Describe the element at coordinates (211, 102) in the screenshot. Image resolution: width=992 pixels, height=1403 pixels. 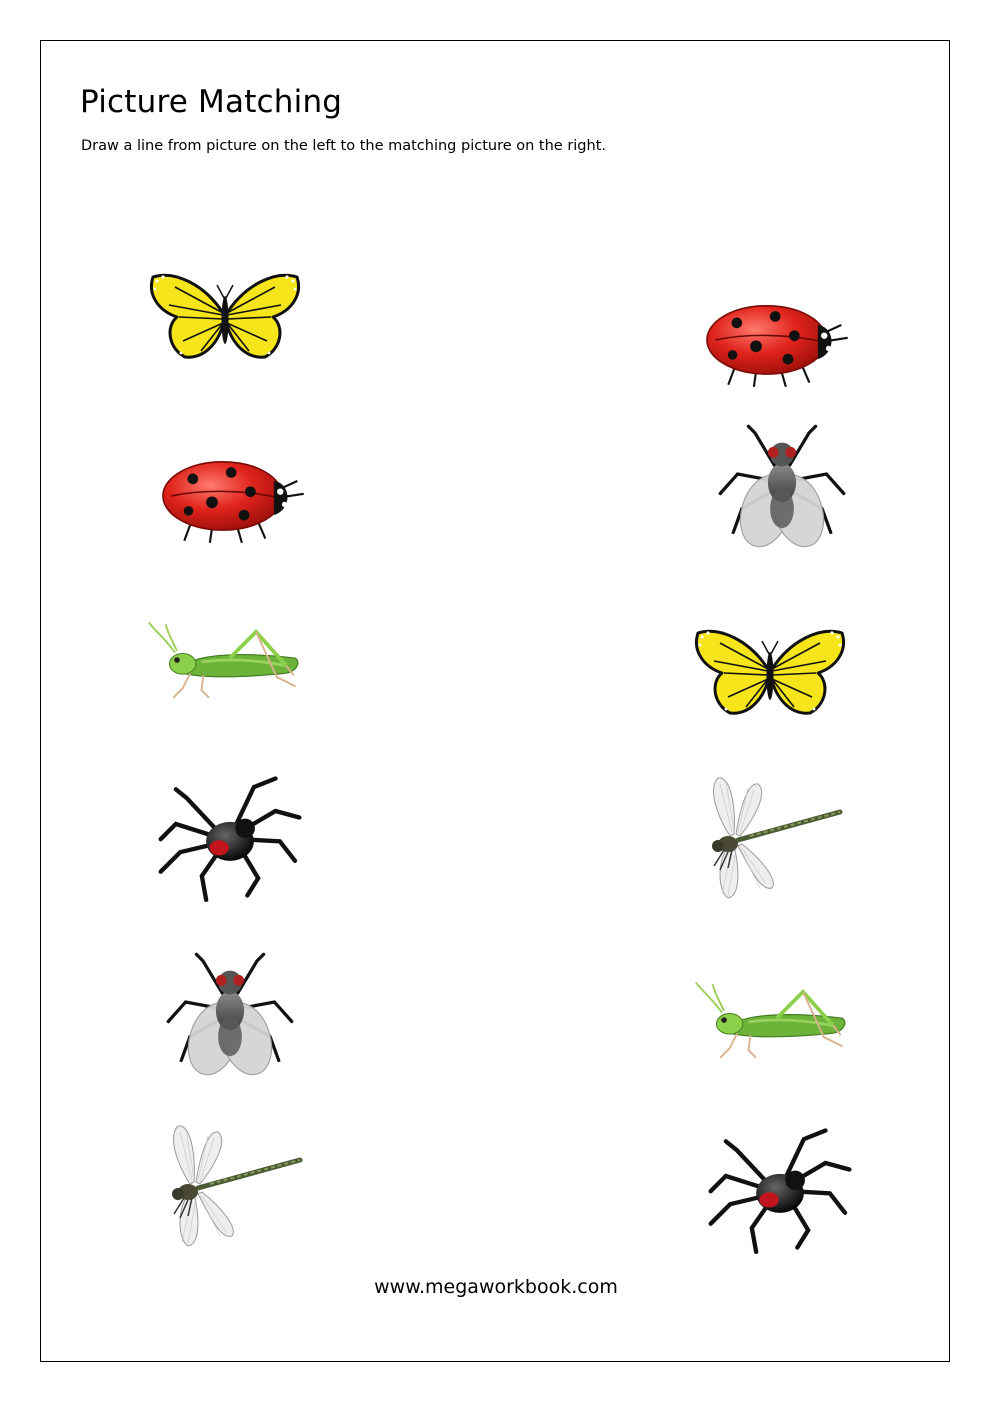
I see `worksheet-title: Picture Matching` at that location.